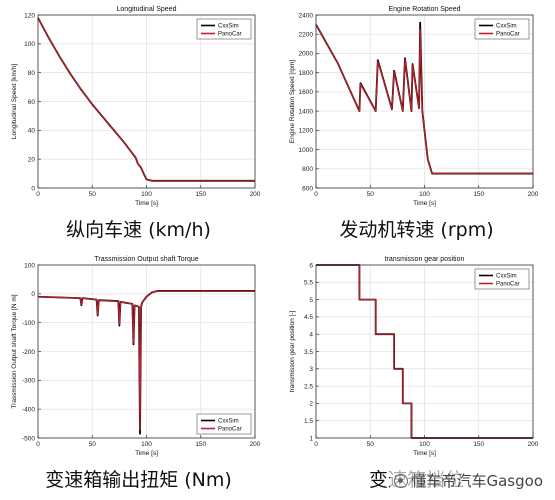  I want to click on y-tick-label: -200, so click(28, 352).